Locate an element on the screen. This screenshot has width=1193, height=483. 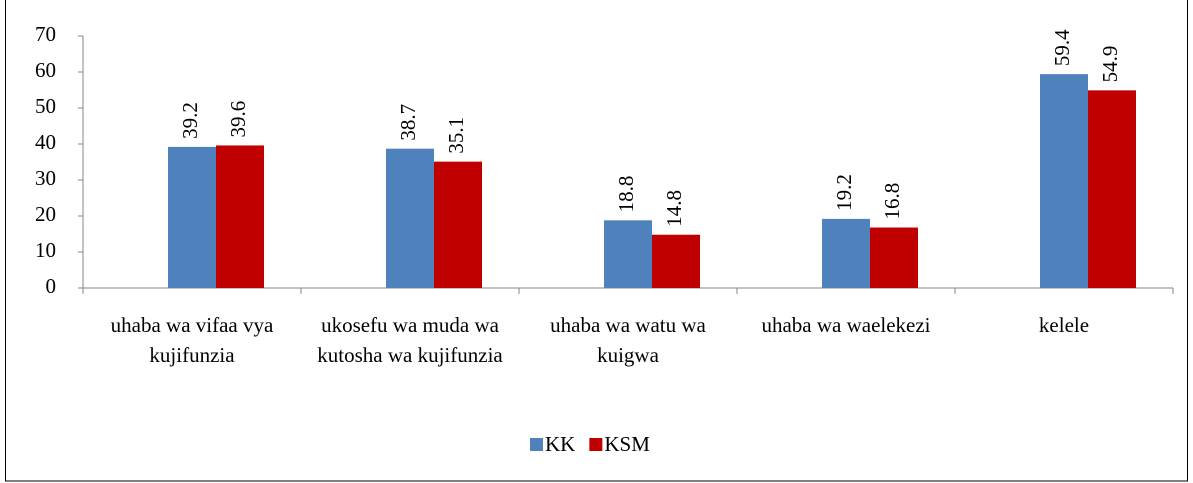
x-tick-label: kelele is located at coordinates (1064, 325).